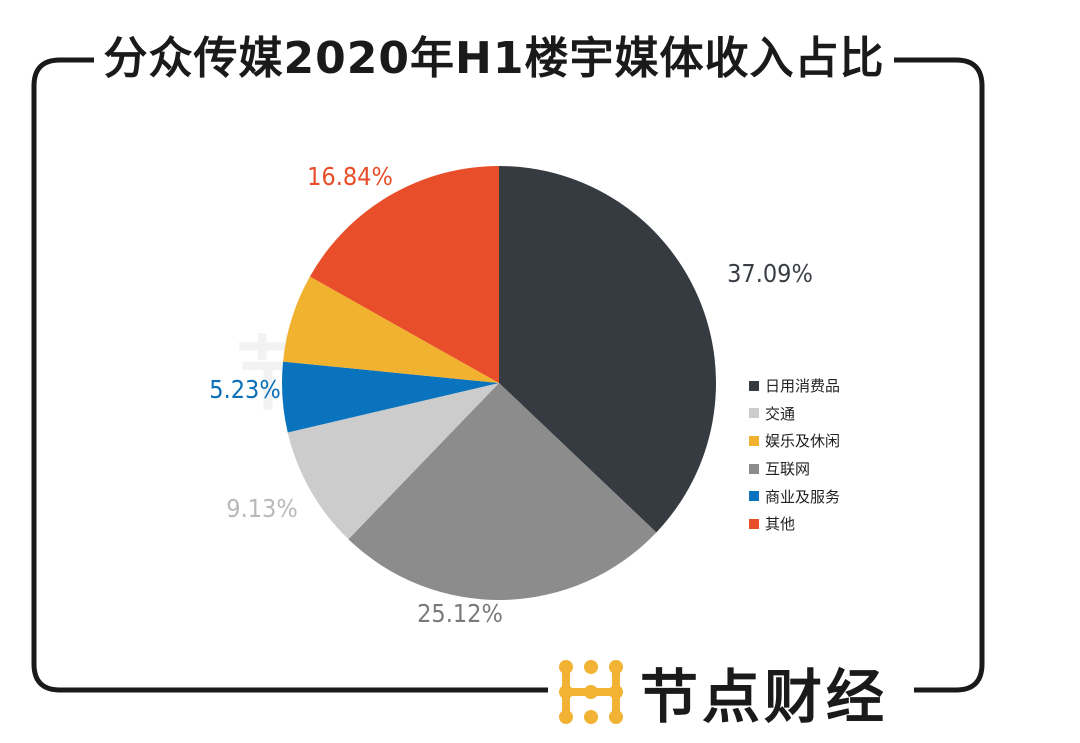 The image size is (1080, 743). I want to click on legend-item-3: 娱乐及休闲, so click(794, 441).